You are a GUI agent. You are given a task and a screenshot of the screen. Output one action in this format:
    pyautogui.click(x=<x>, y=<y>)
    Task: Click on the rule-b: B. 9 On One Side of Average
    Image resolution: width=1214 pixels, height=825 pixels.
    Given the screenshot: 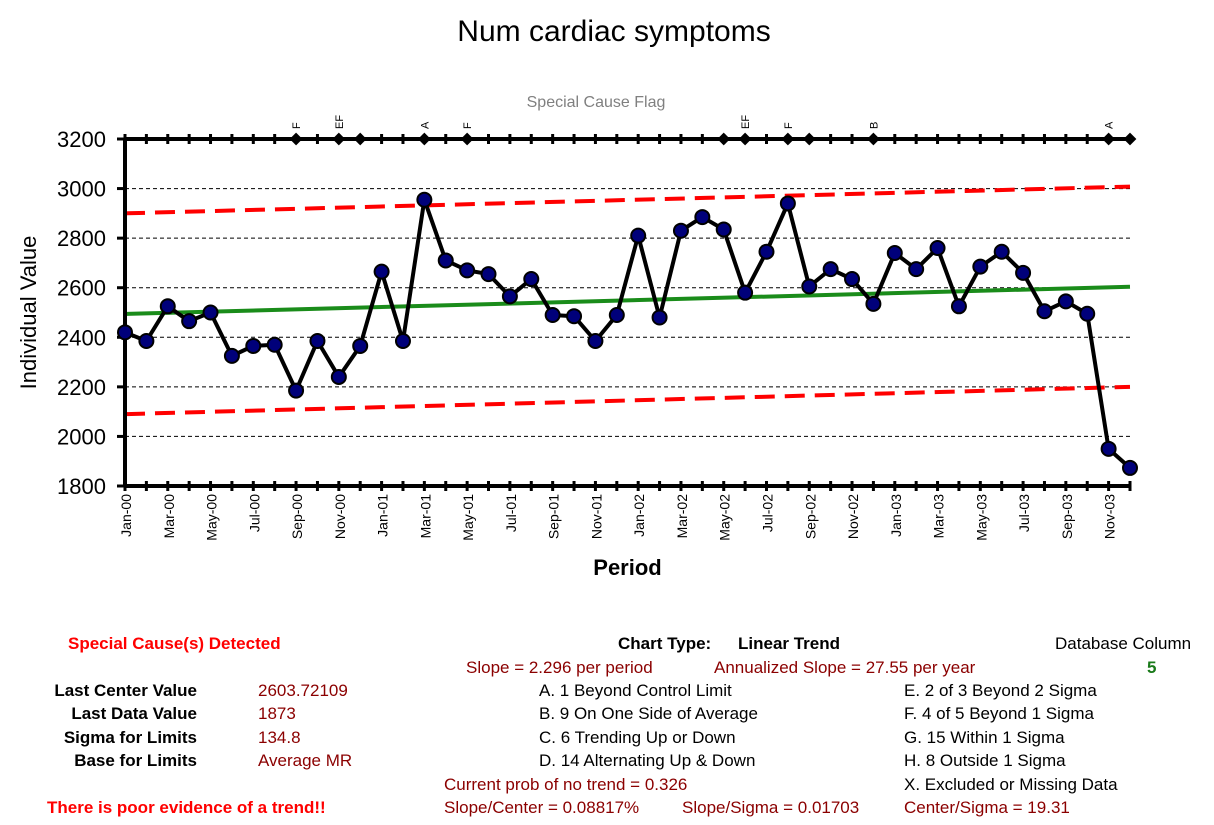 What is the action you would take?
    pyautogui.click(x=648, y=713)
    